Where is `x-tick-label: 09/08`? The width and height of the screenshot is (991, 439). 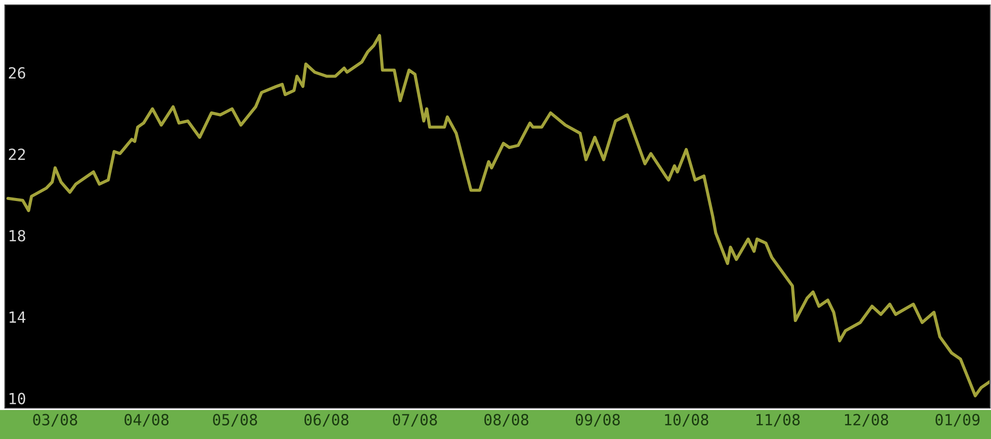 x-tick-label: 09/08 is located at coordinates (598, 420).